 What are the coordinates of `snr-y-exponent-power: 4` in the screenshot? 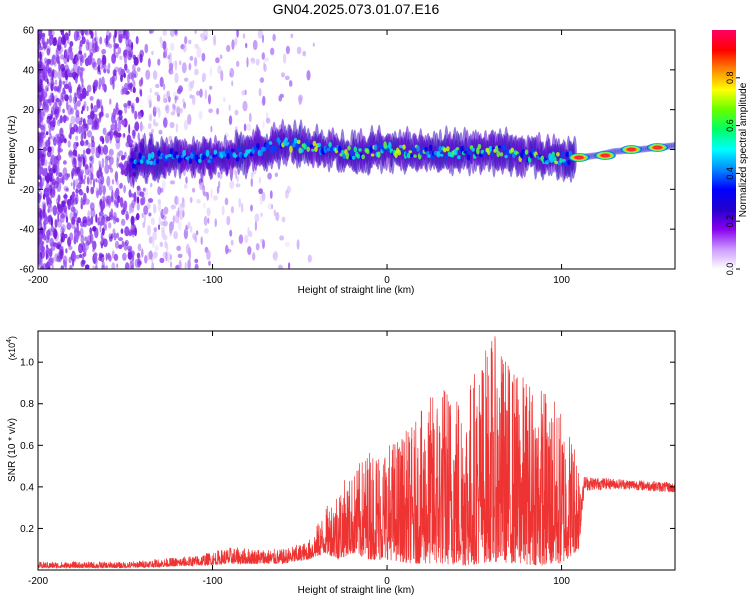 It's located at (9, 341).